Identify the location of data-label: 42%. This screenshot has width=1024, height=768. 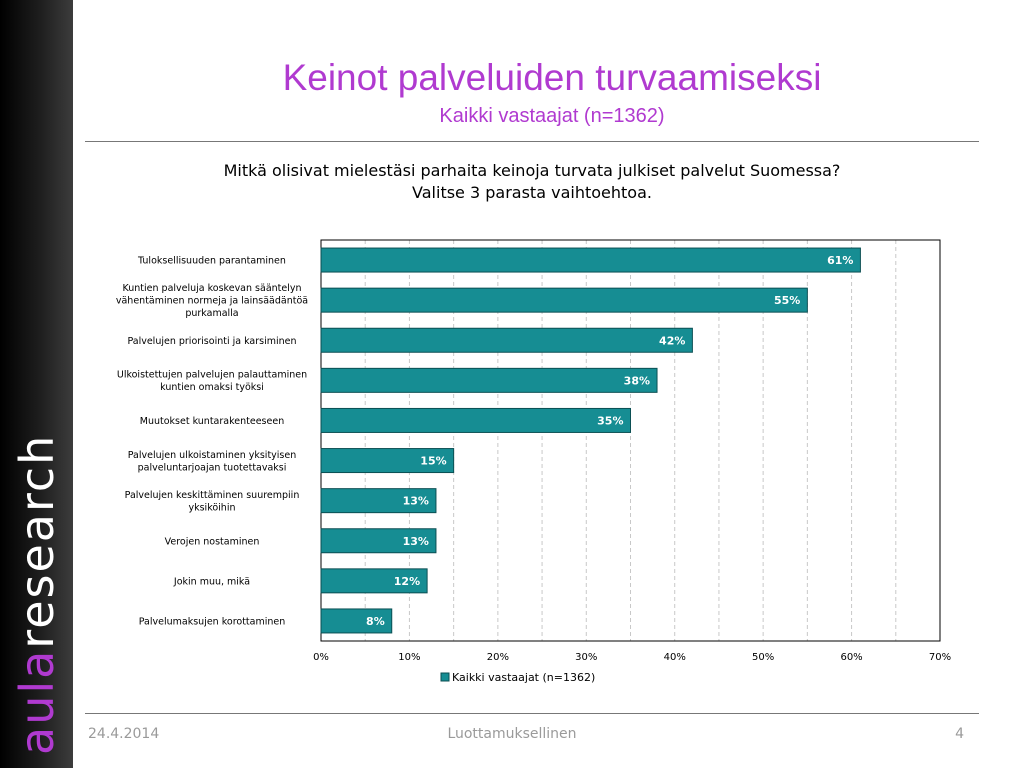
(672, 340).